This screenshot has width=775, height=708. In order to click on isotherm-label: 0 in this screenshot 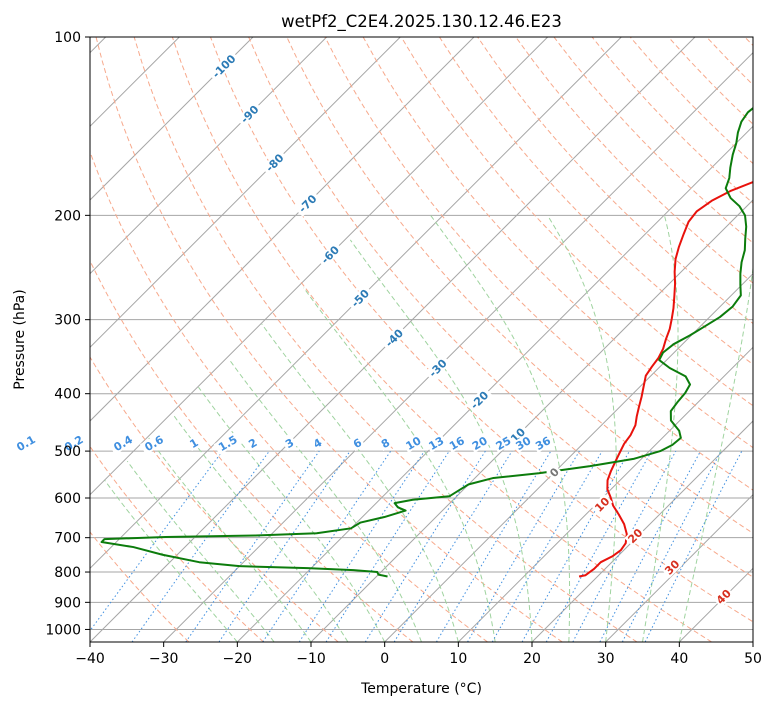, I will do `click(554, 472)`.